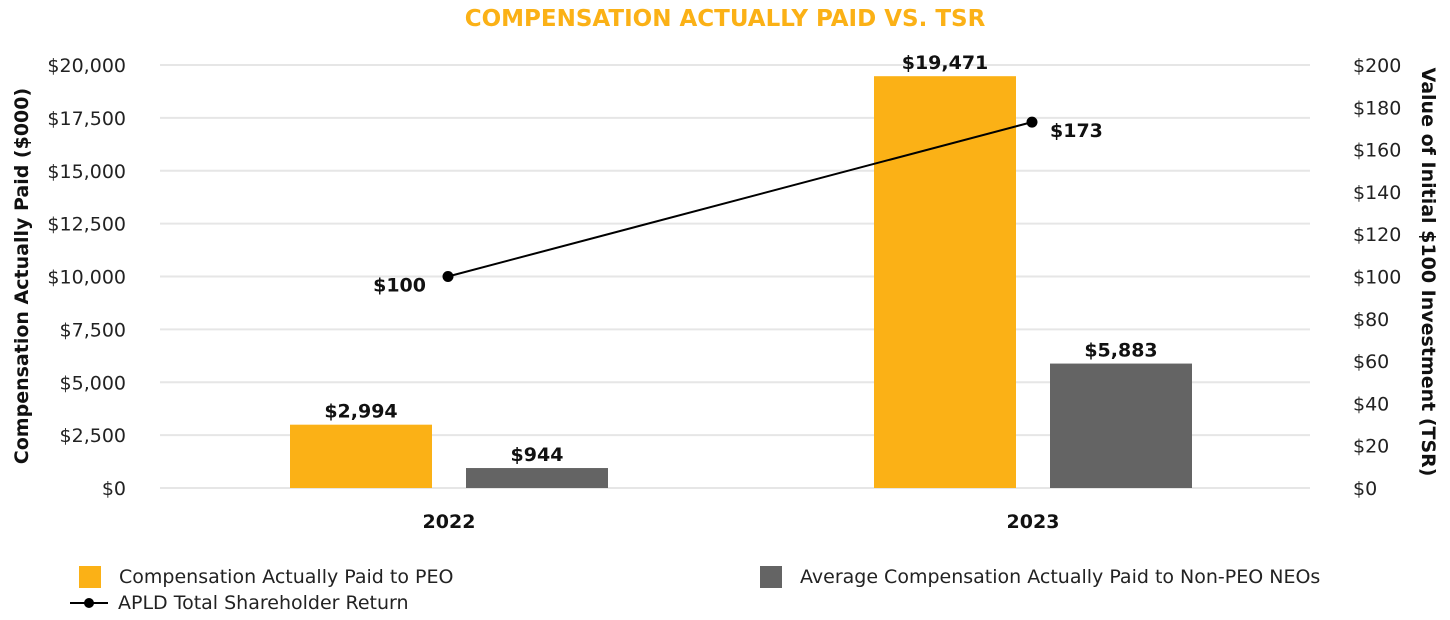 The width and height of the screenshot is (1450, 620). I want to click on left-tick-label: $2,500, so click(93, 436).